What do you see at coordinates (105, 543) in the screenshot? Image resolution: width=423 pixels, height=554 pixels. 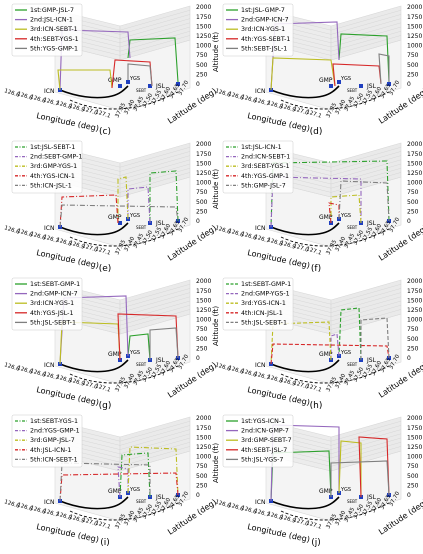 I see `panel-caption: (i)` at bounding box center [105, 543].